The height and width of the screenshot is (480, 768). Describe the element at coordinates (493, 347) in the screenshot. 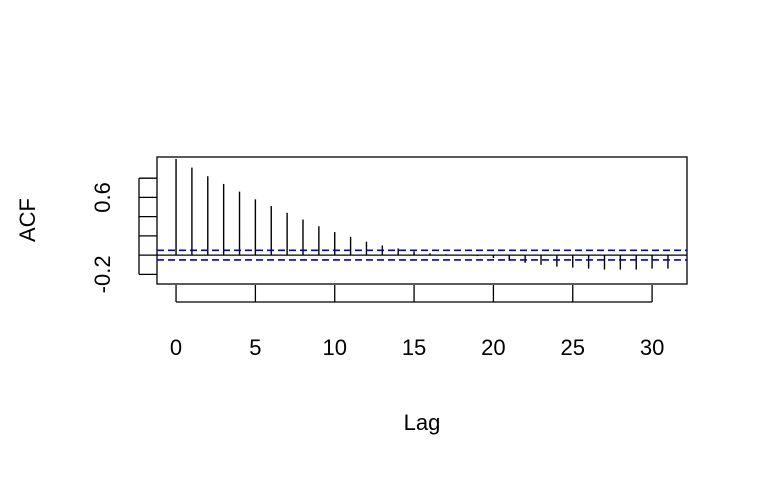

I see `x-tick-label-20: 20` at that location.